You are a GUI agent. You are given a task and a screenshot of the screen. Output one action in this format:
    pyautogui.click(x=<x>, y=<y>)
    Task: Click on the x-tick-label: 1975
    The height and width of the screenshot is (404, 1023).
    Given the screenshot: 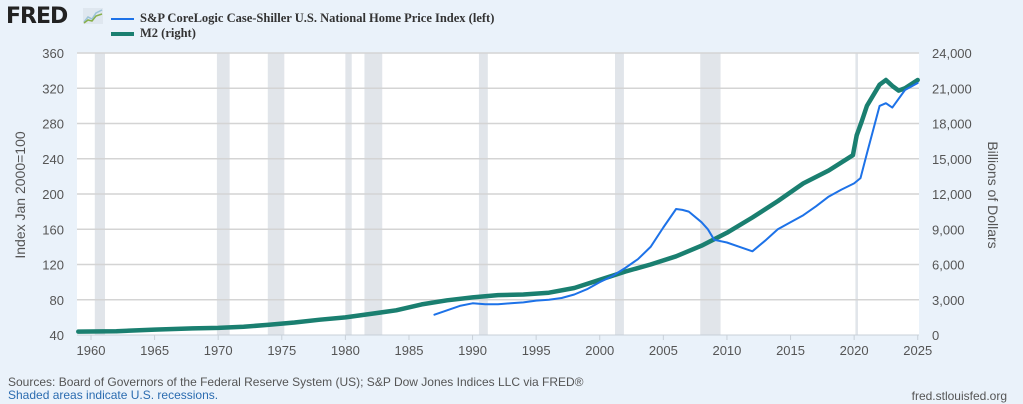 What is the action you would take?
    pyautogui.click(x=281, y=350)
    